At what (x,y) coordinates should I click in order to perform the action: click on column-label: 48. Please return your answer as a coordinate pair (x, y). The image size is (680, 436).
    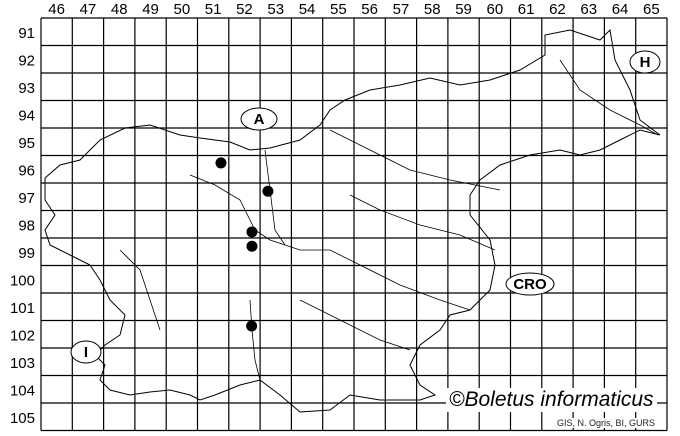
    Looking at the image, I should click on (119, 9).